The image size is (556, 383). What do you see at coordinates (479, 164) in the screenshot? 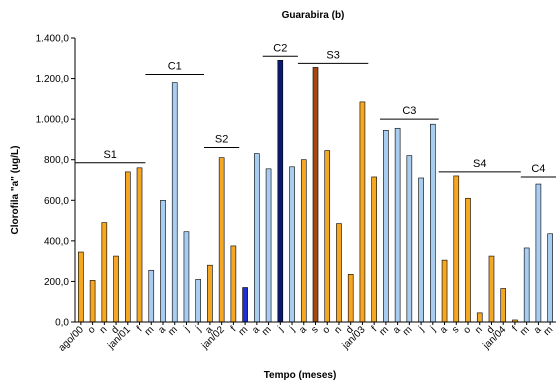
I see `group-label: S4` at bounding box center [479, 164].